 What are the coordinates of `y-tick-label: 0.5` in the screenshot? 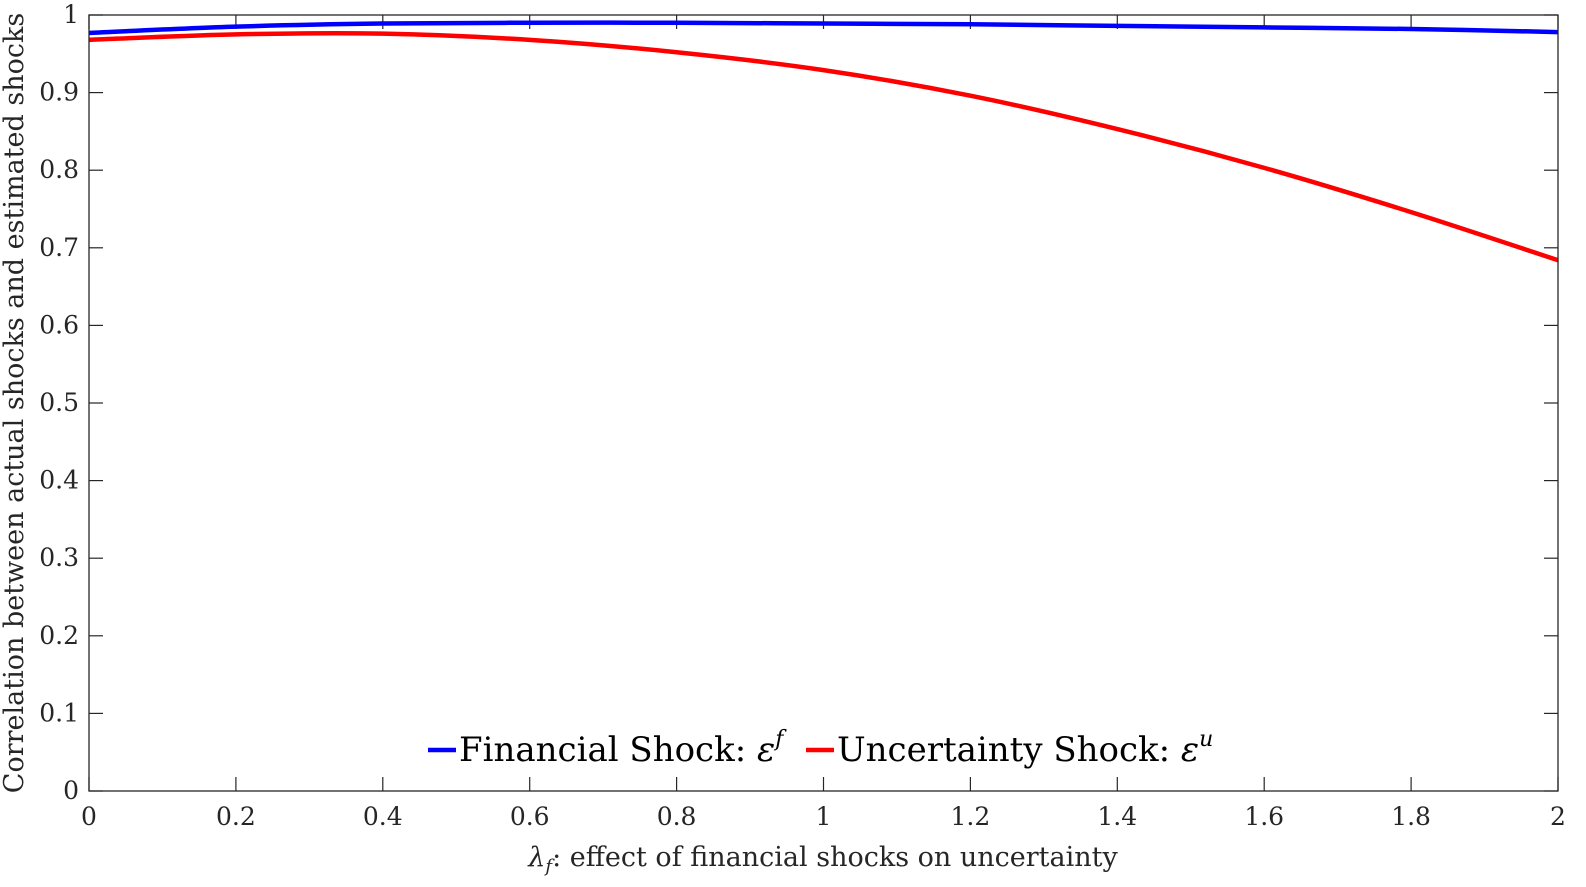 It's located at (59, 402).